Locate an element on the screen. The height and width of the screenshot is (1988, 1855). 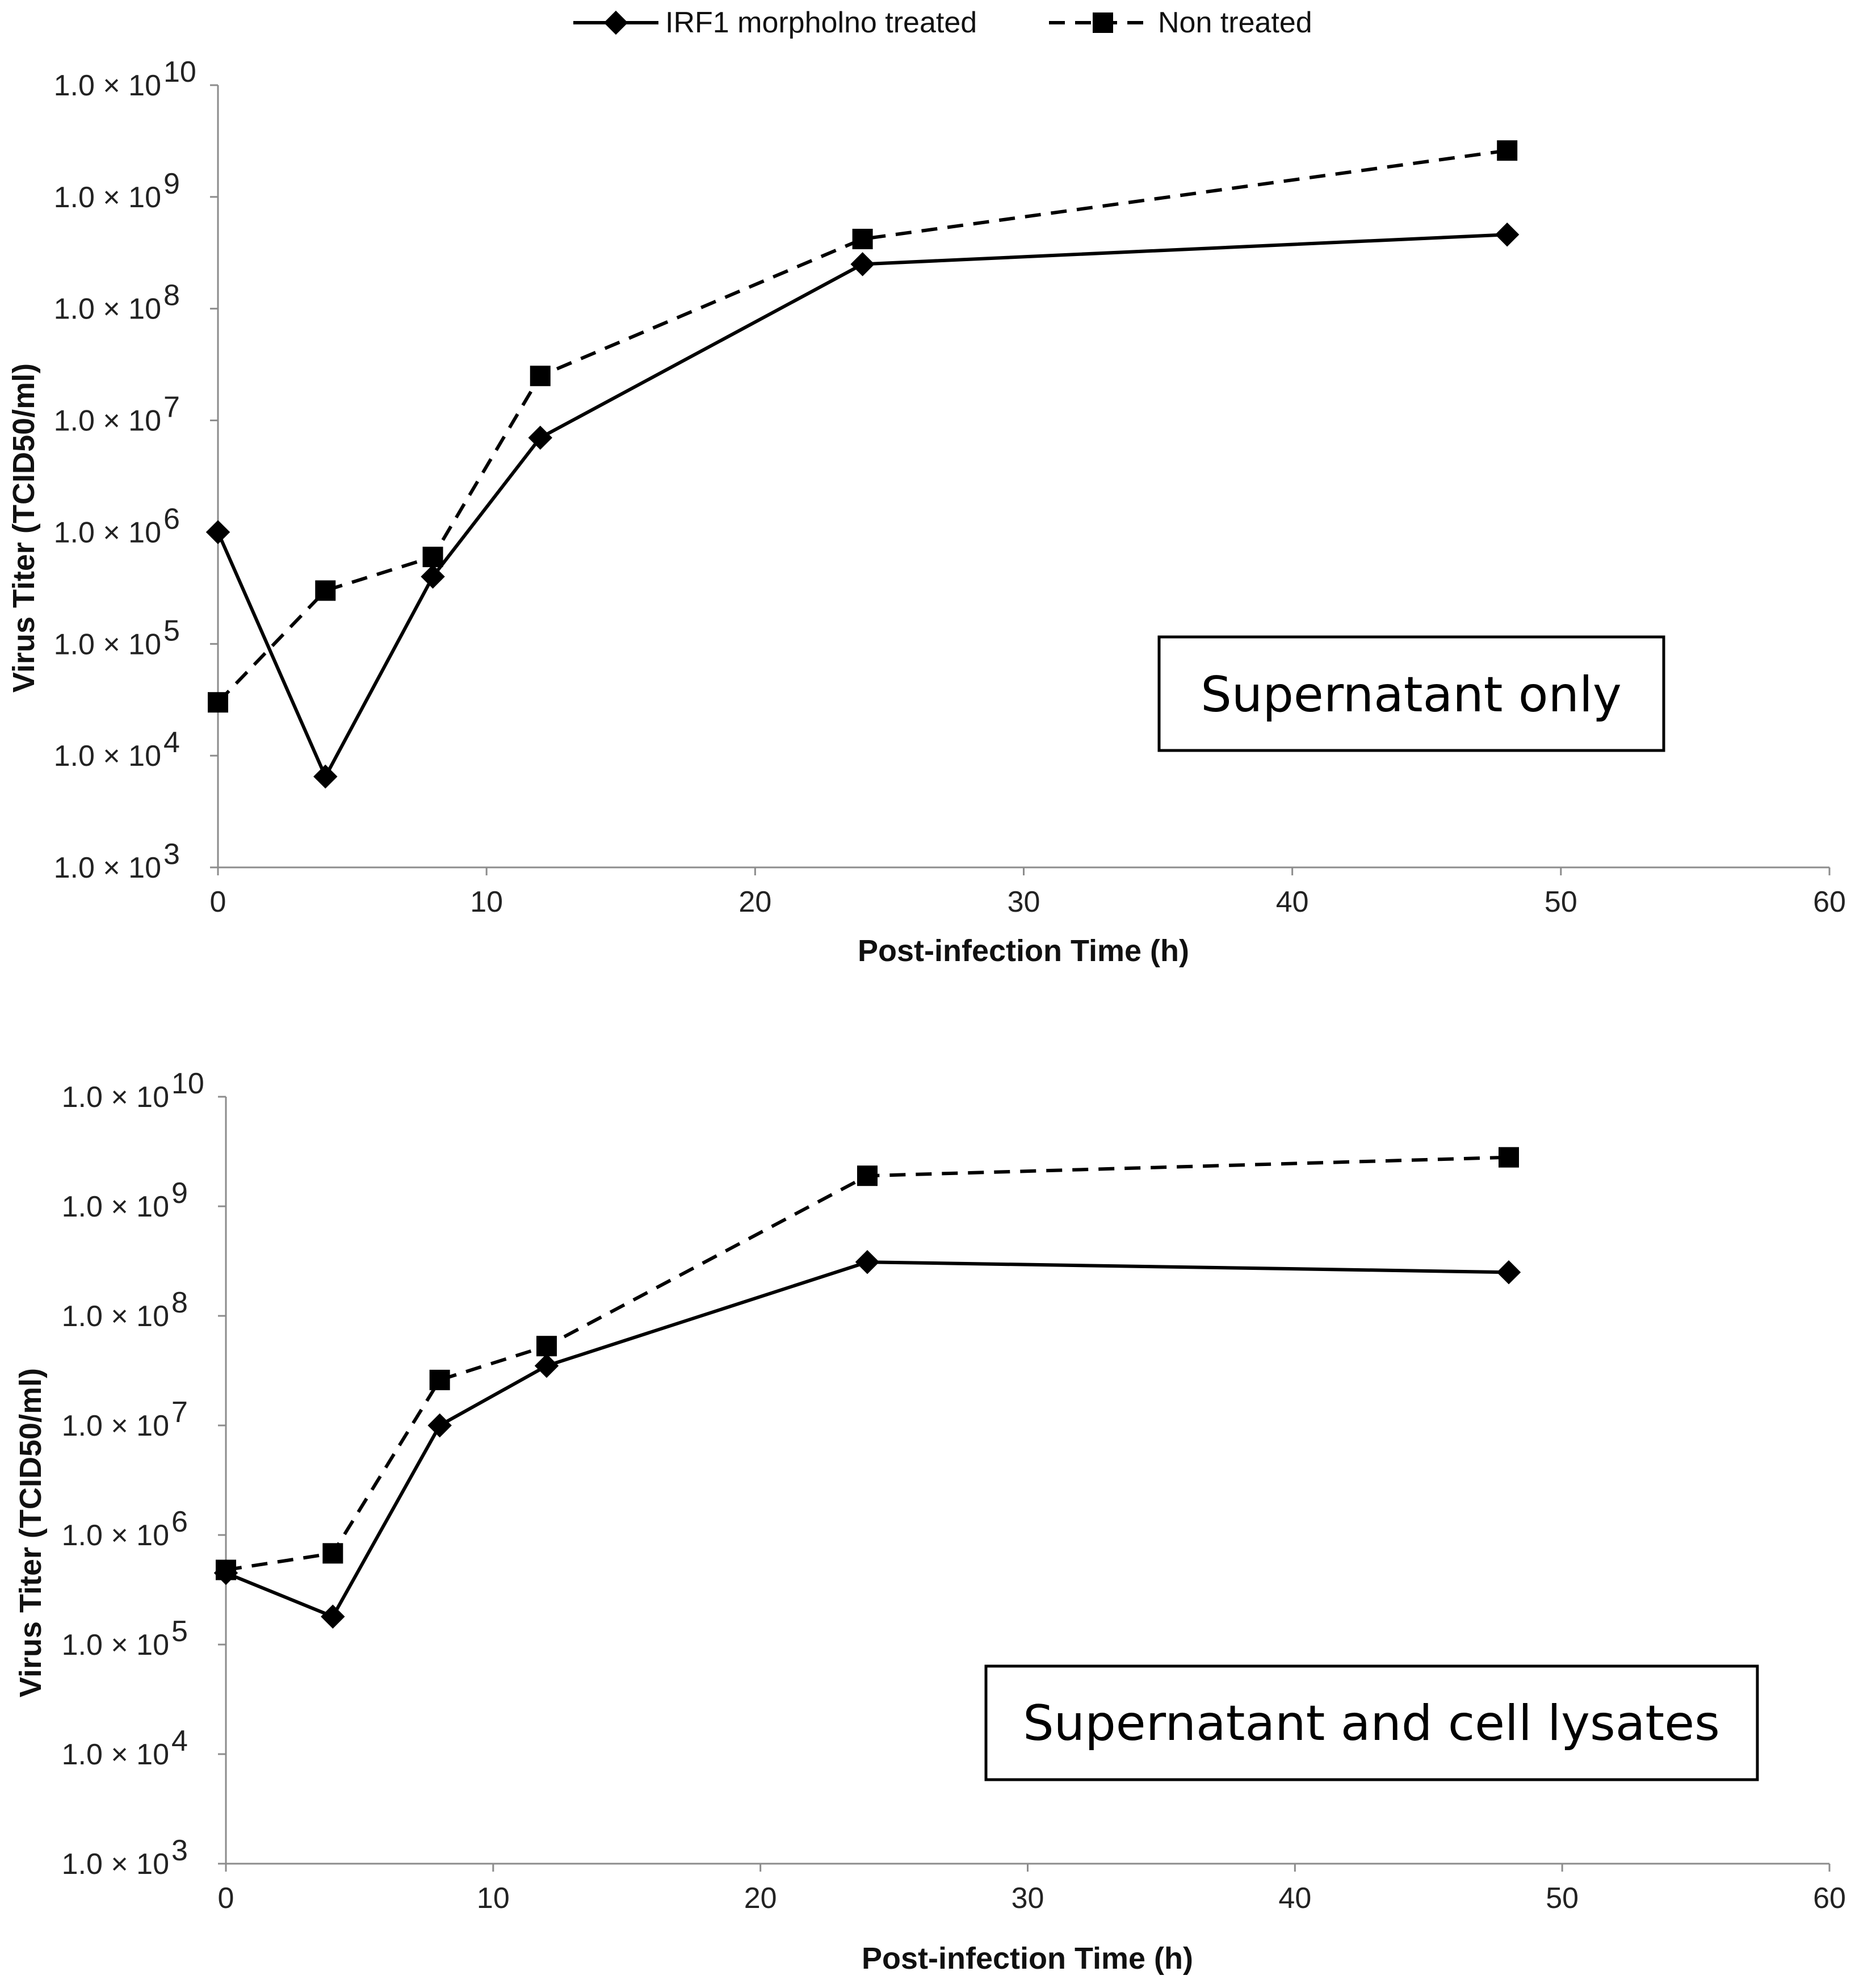
annotation-box: Supernatant only is located at coordinates (1411, 693).